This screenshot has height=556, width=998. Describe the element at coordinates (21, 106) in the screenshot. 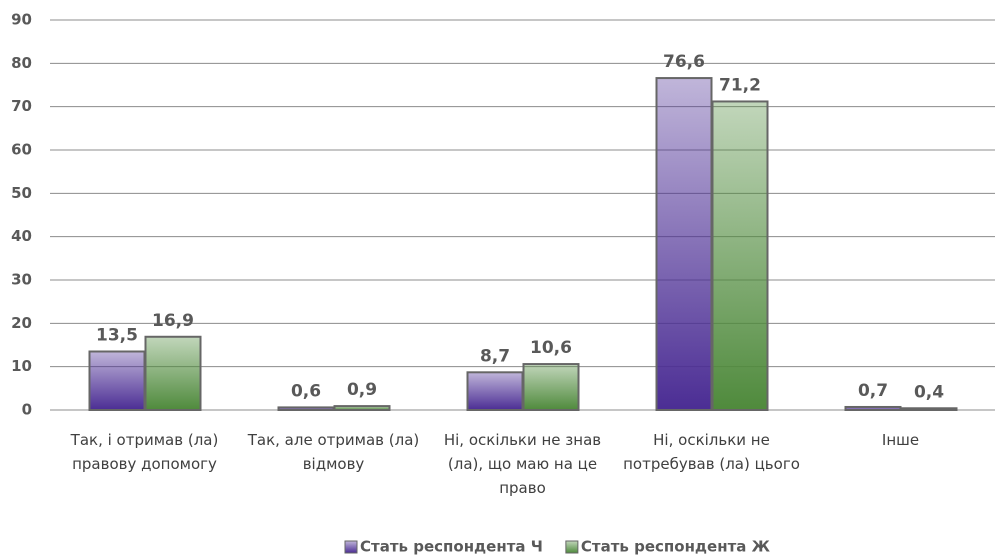

I see `y-tick-label: 70` at that location.